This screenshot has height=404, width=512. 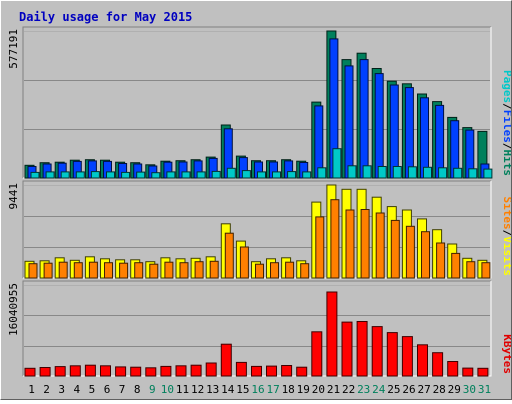 I want to click on legend-part-1: /, so click(x=506, y=233).